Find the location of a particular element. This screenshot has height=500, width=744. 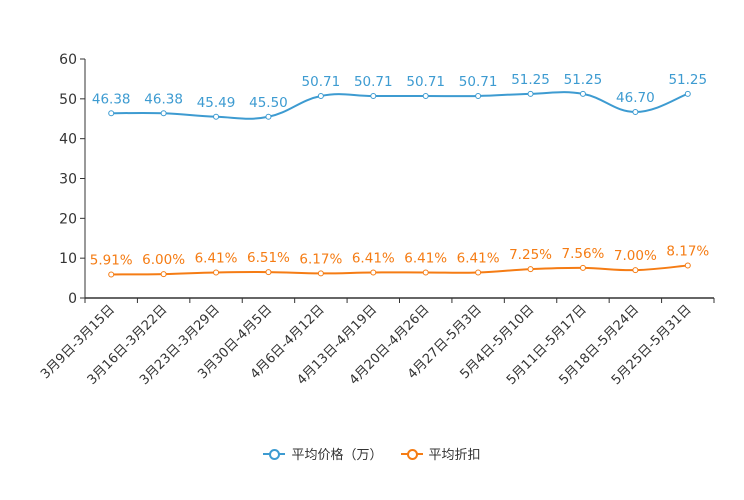

data-label: 7.56% is located at coordinates (583, 254).